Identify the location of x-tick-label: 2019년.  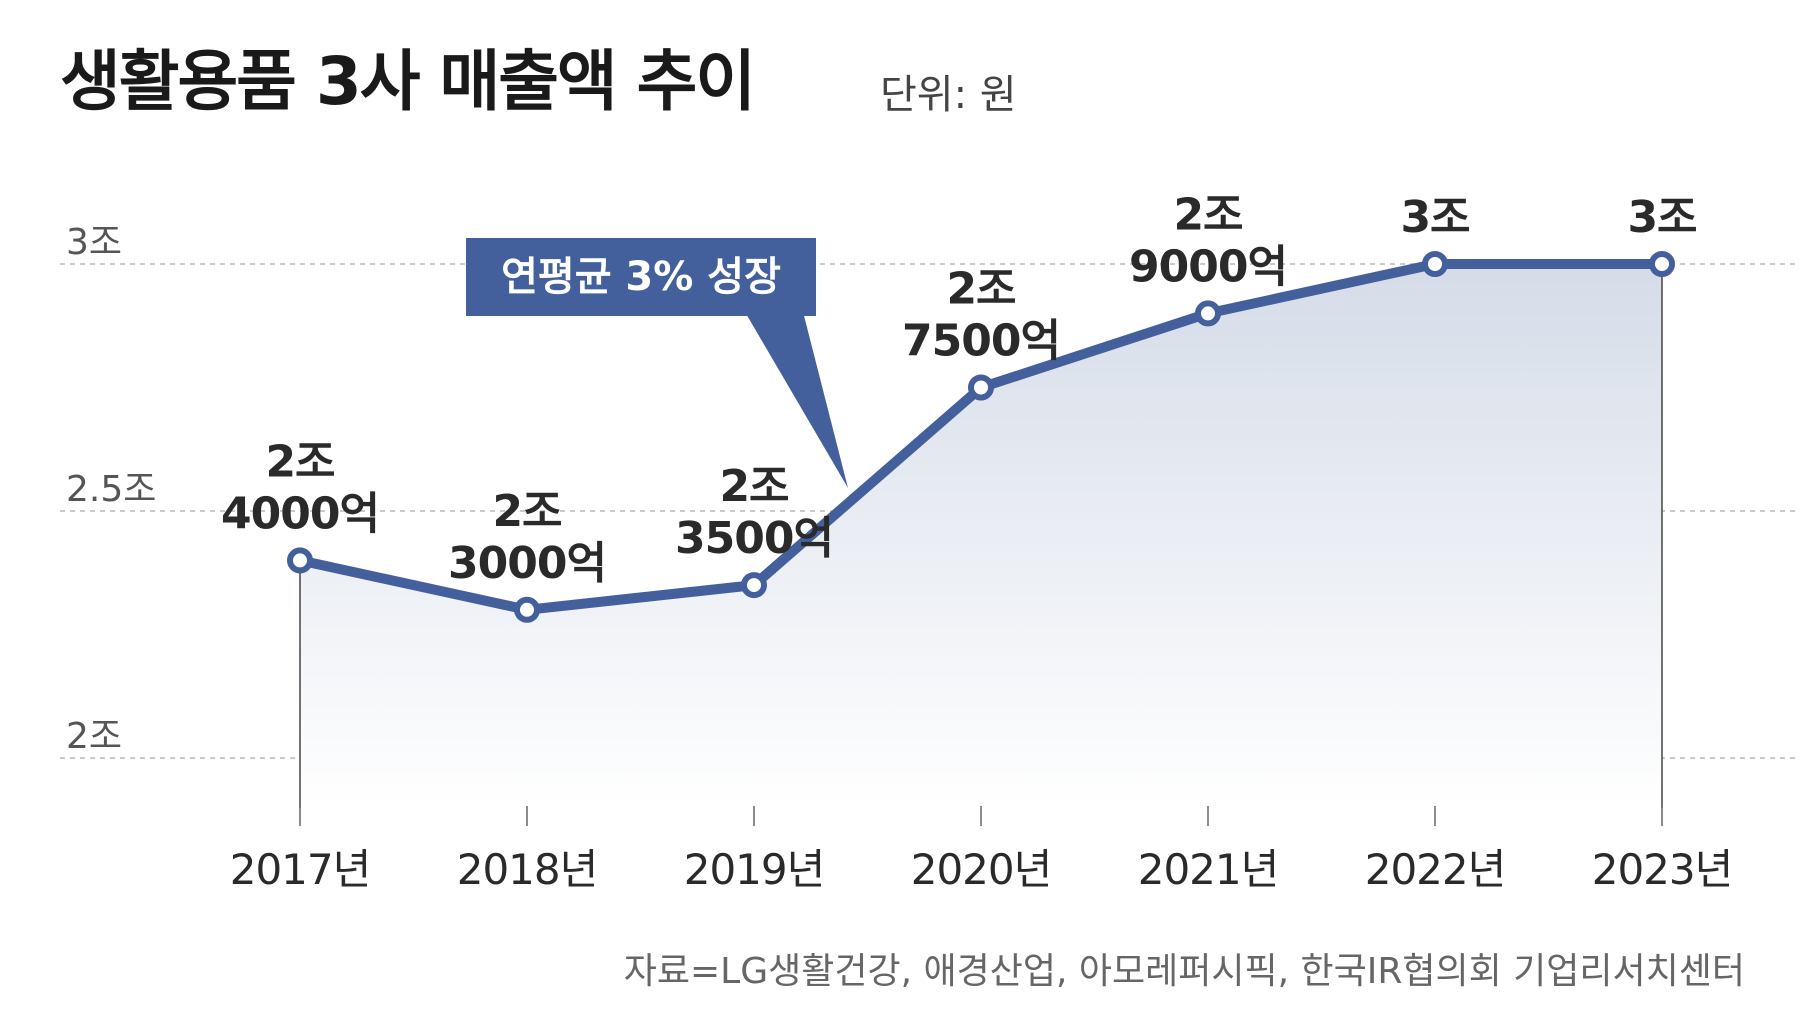
(754, 869).